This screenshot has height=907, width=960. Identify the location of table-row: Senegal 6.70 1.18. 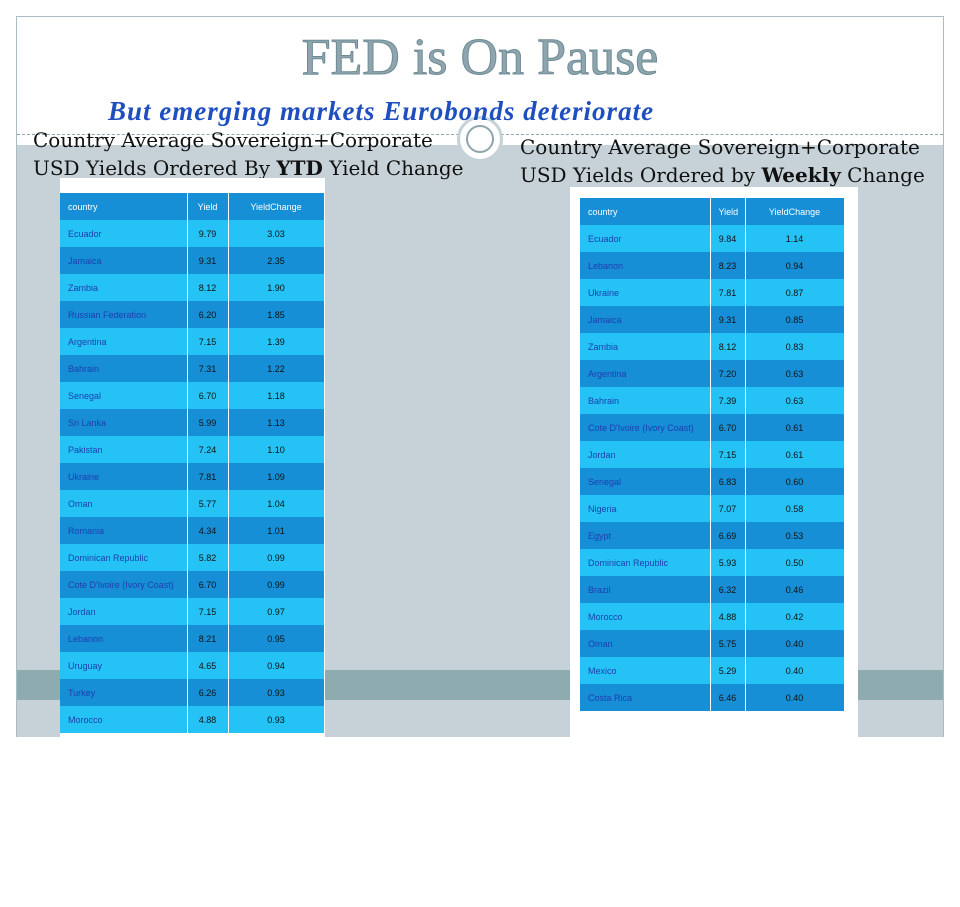
(192, 395).